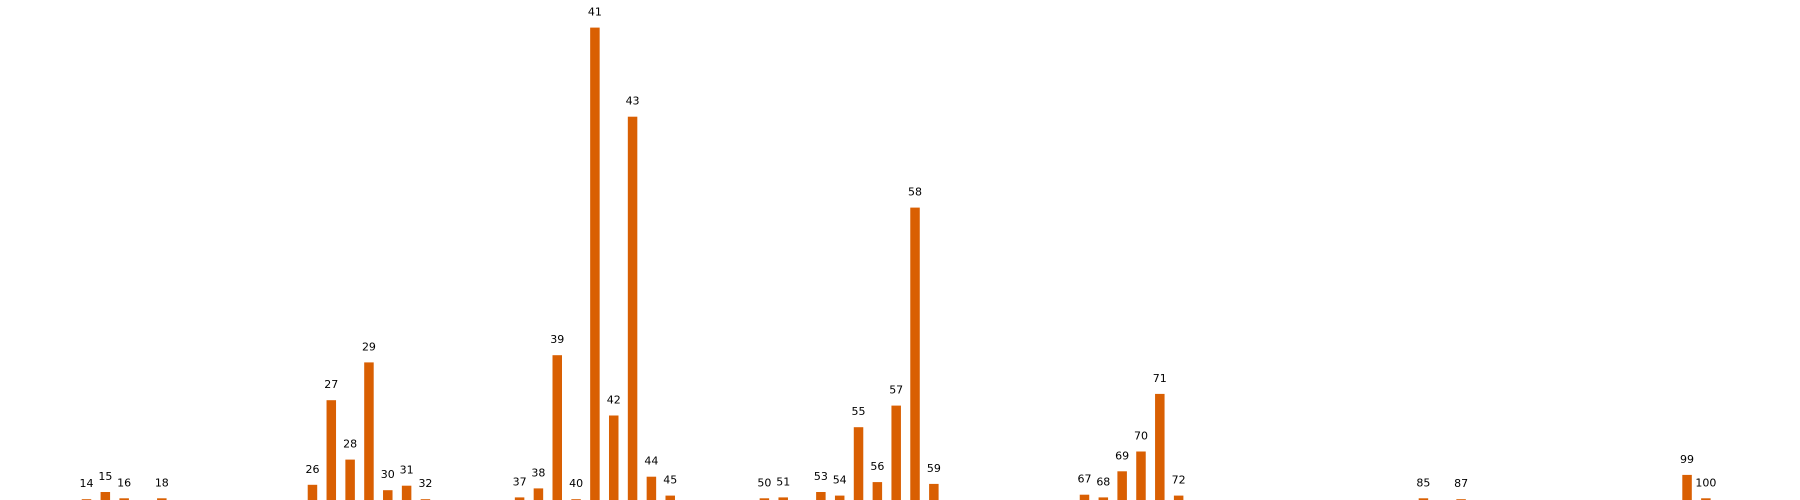 The width and height of the screenshot is (1800, 500). Describe the element at coordinates (425, 483) in the screenshot. I see `bar-label-32: 32` at that location.